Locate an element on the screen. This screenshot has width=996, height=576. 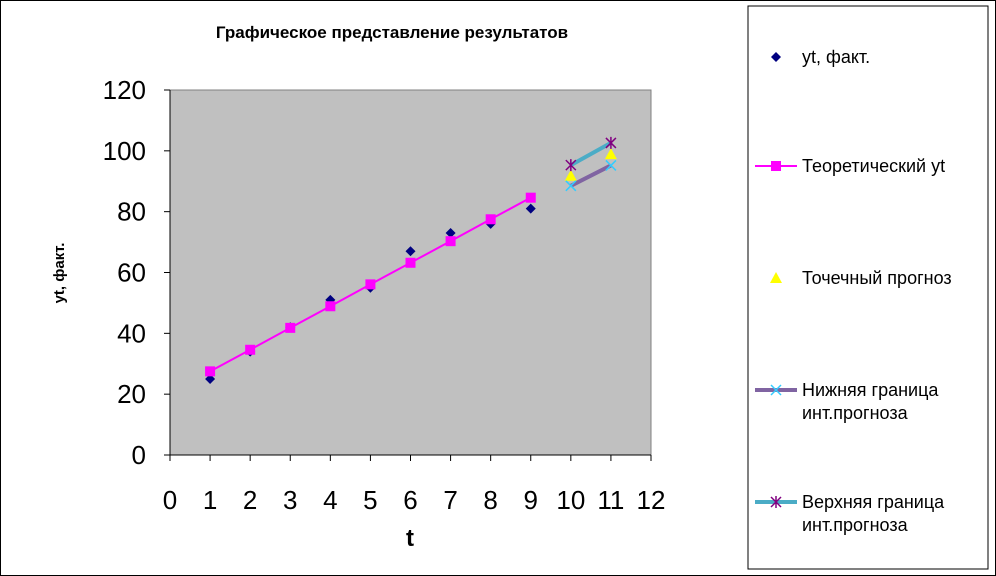
chart-title: Графическое представление результатов is located at coordinates (392, 32).